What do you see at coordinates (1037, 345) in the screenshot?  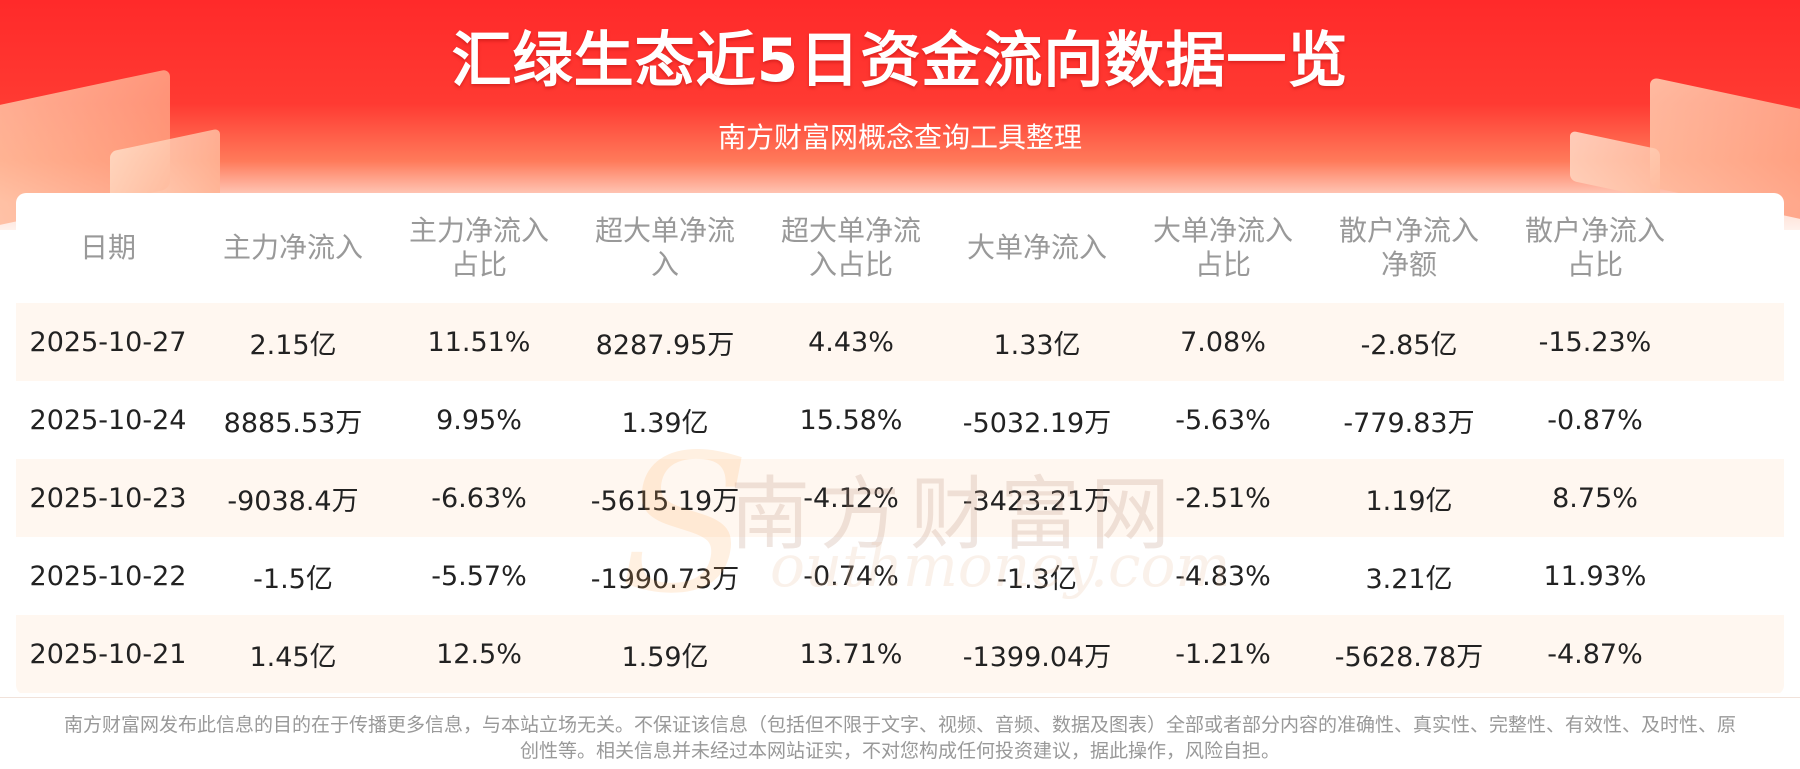 I see `cell-value: 1.33亿` at bounding box center [1037, 345].